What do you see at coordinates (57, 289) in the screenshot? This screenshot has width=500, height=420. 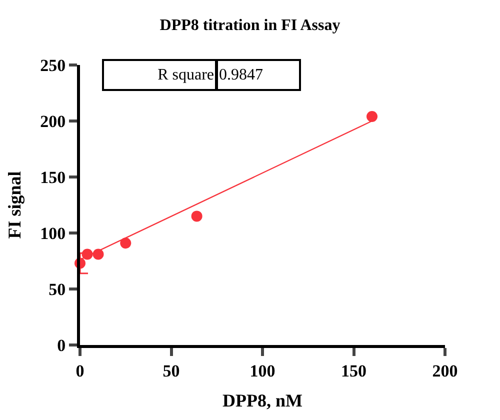 I see `y-tick-label: 50` at bounding box center [57, 289].